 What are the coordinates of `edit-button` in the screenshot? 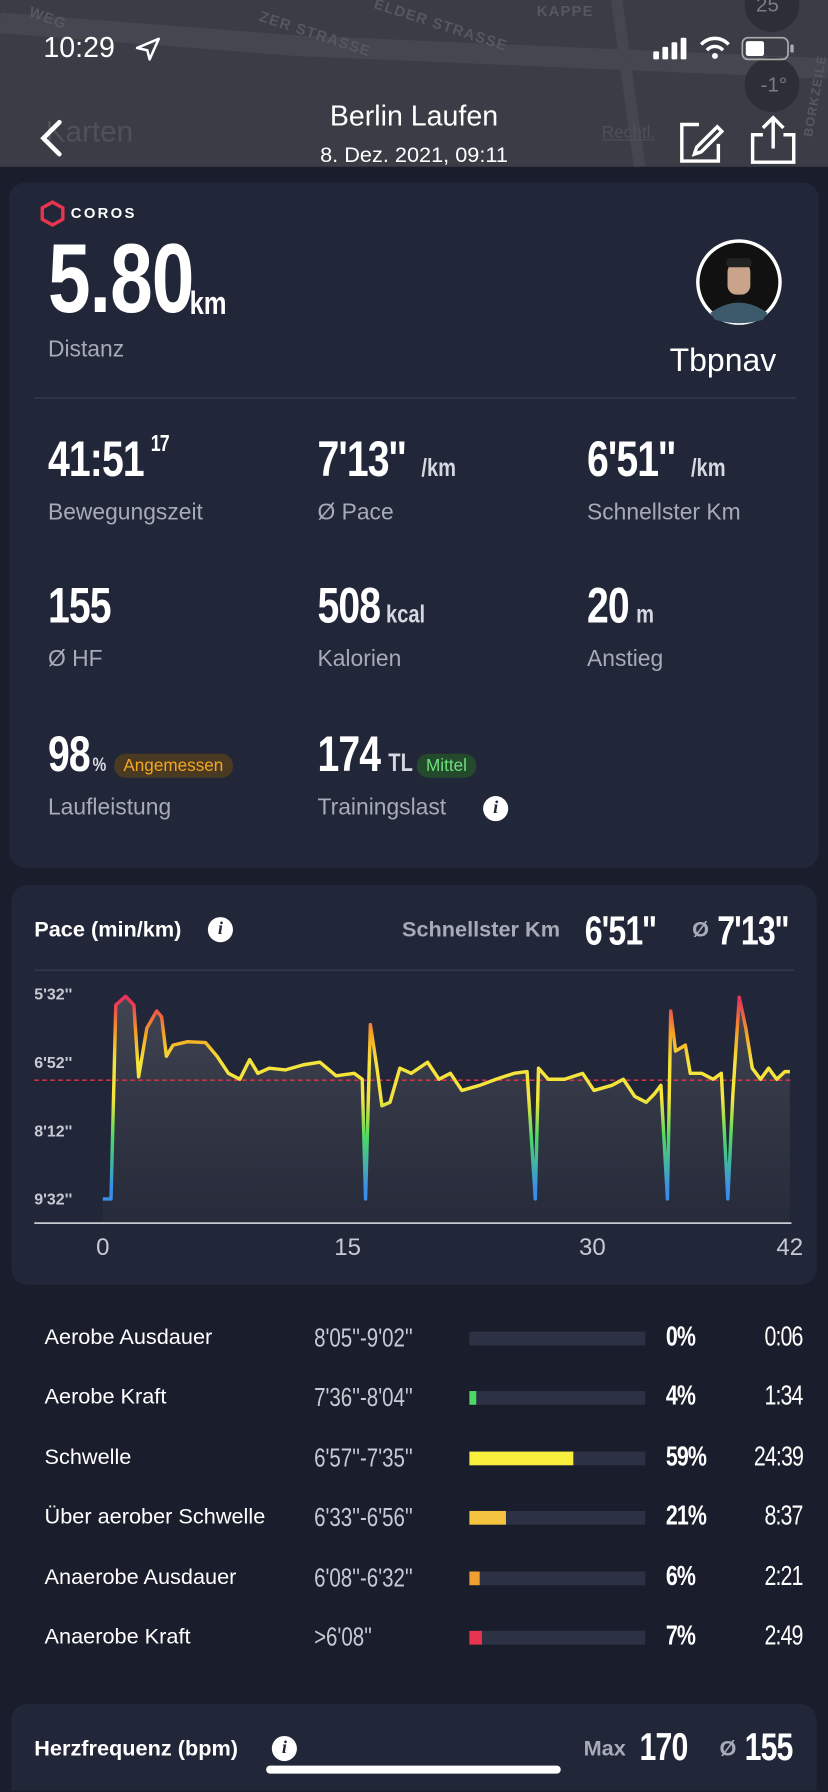 It's located at (701, 142).